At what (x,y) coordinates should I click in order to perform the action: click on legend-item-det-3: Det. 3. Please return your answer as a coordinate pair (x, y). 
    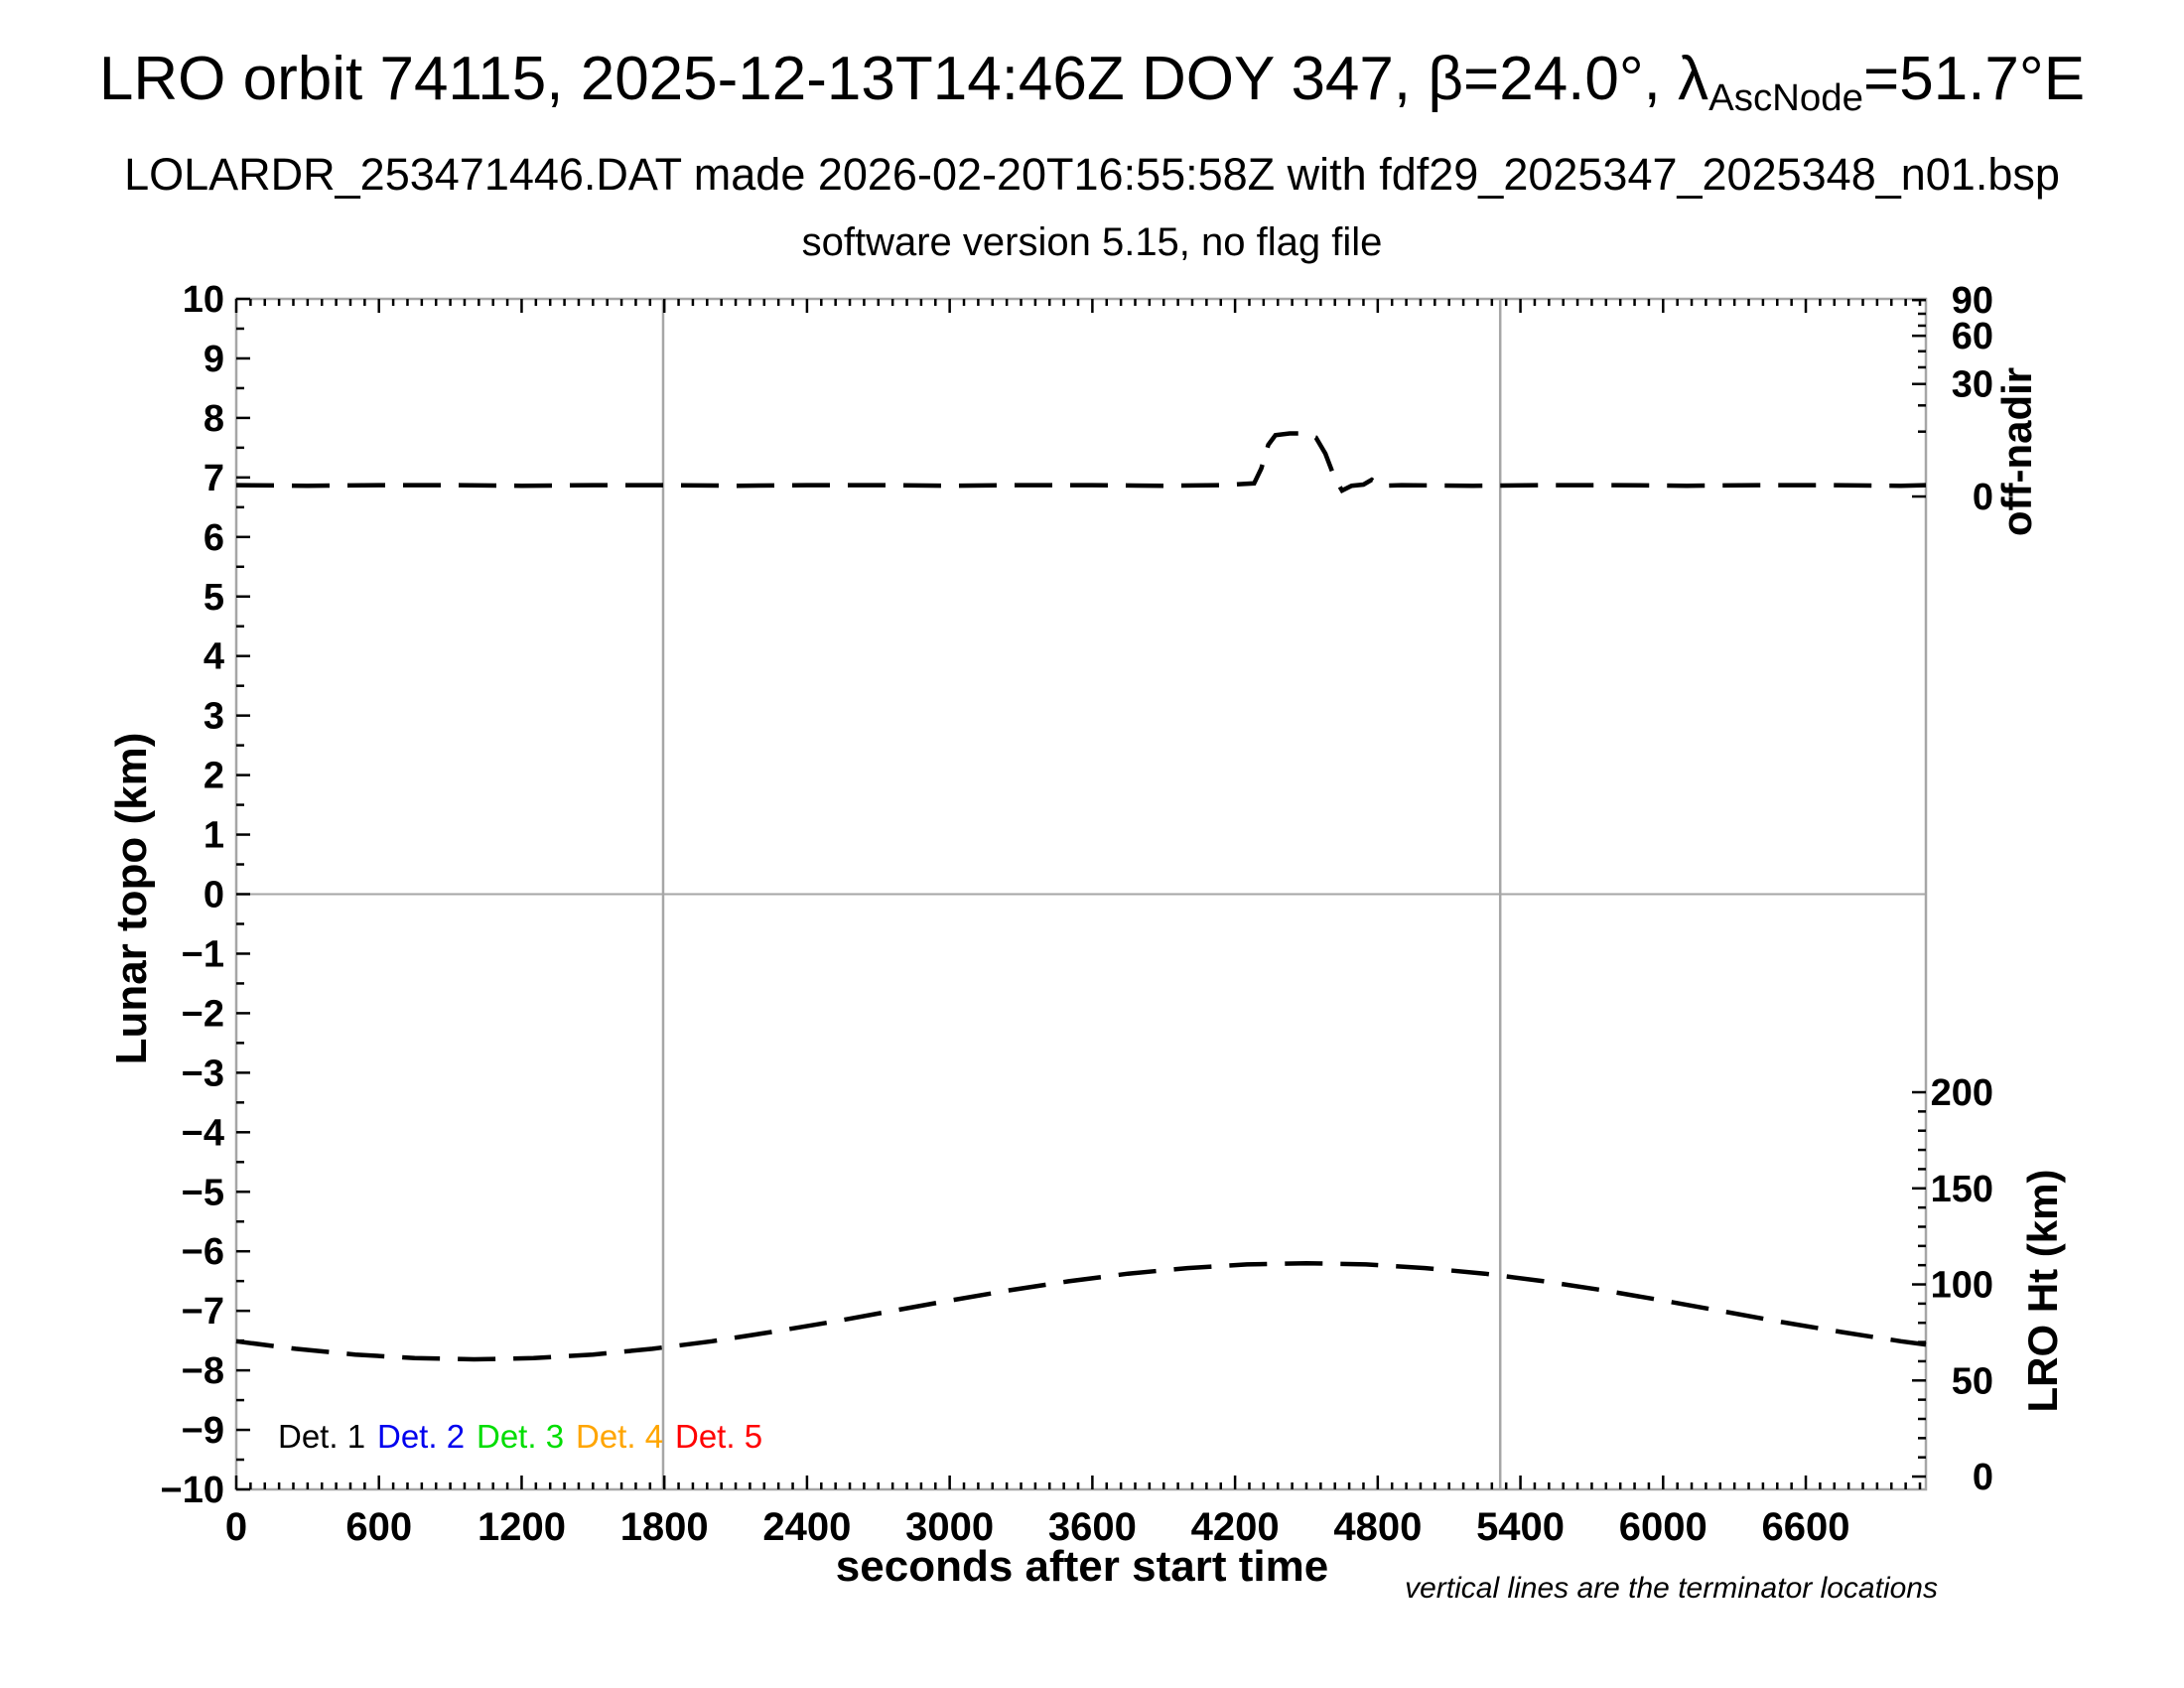
    Looking at the image, I should click on (521, 1436).